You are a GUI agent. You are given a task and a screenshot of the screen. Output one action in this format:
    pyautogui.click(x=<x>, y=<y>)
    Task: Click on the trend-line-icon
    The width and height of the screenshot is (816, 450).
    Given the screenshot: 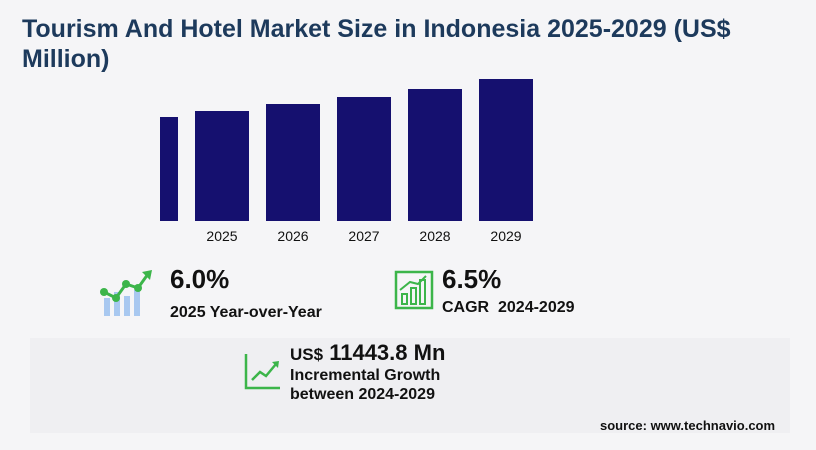 What is the action you would take?
    pyautogui.click(x=262, y=372)
    